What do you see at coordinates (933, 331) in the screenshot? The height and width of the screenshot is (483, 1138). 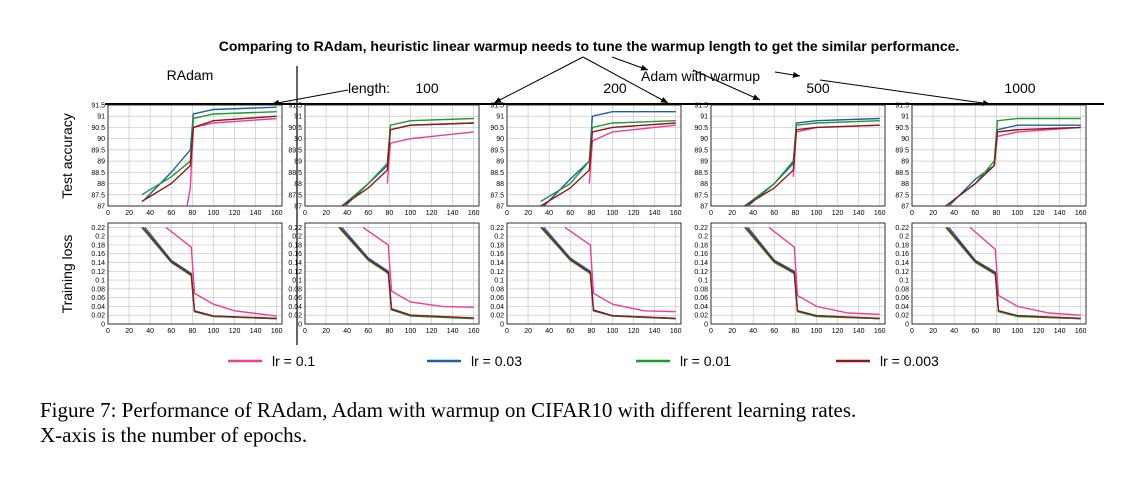 I see `x-tick-label: 20` at bounding box center [933, 331].